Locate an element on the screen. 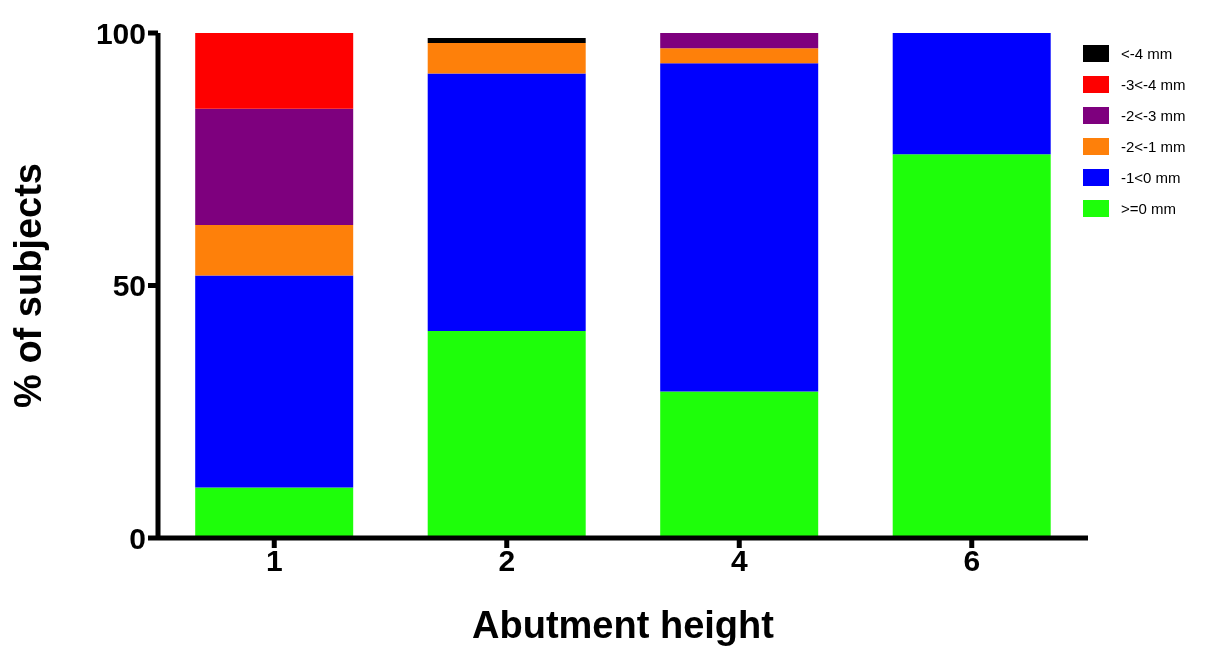 Image resolution: width=1206 pixels, height=652 pixels. x-tick-label: 1 is located at coordinates (274, 561).